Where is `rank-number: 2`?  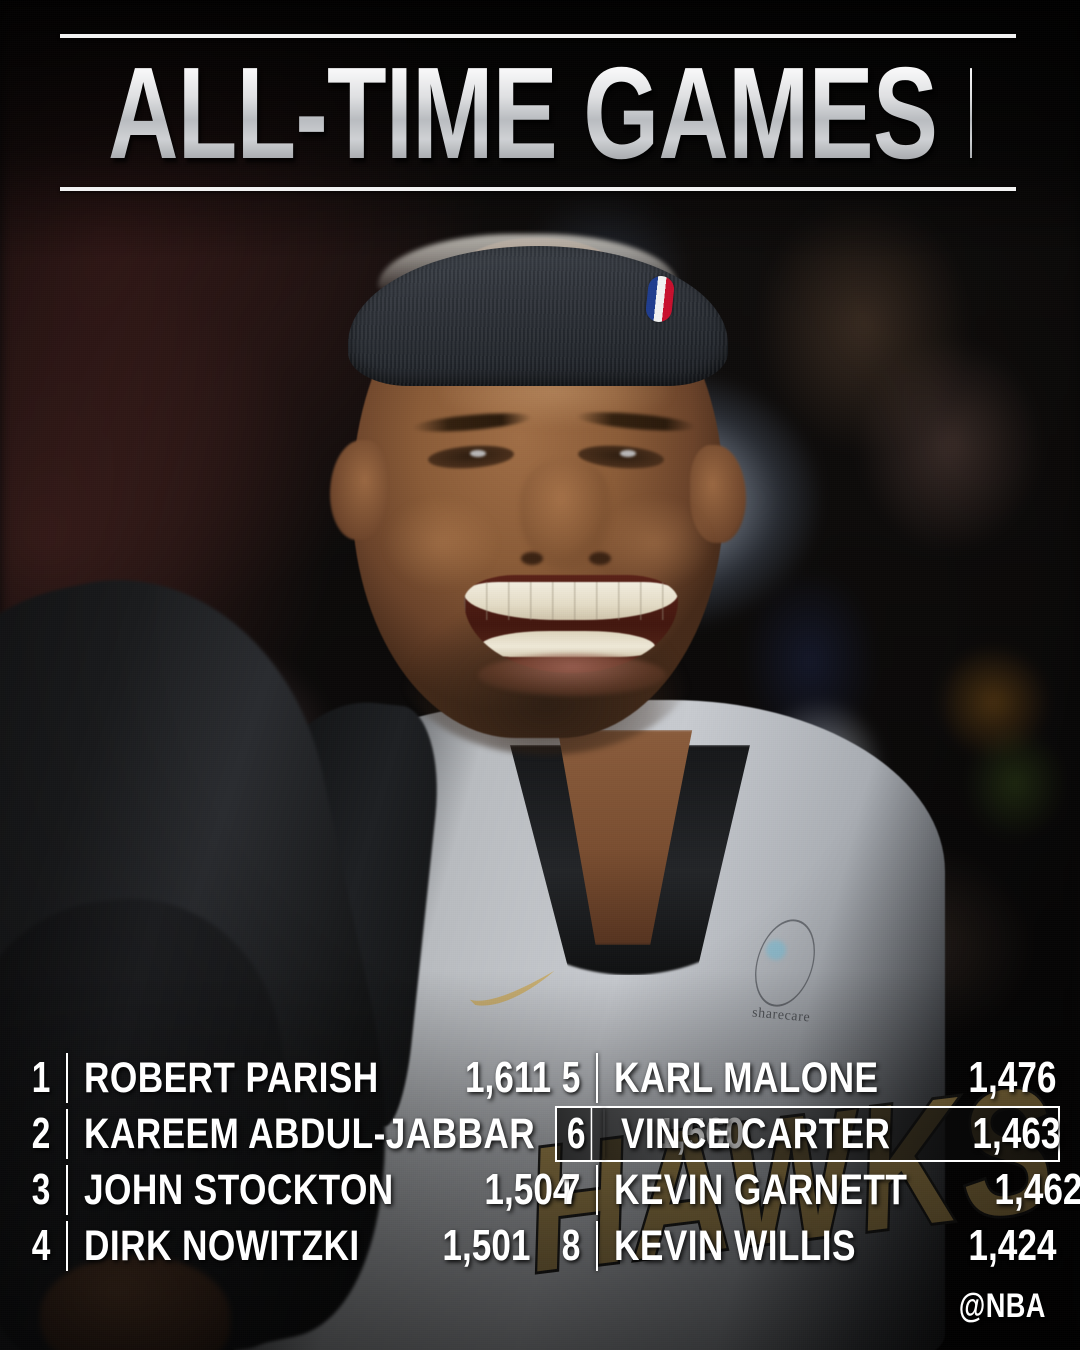 rank-number: 2 is located at coordinates (41, 1133).